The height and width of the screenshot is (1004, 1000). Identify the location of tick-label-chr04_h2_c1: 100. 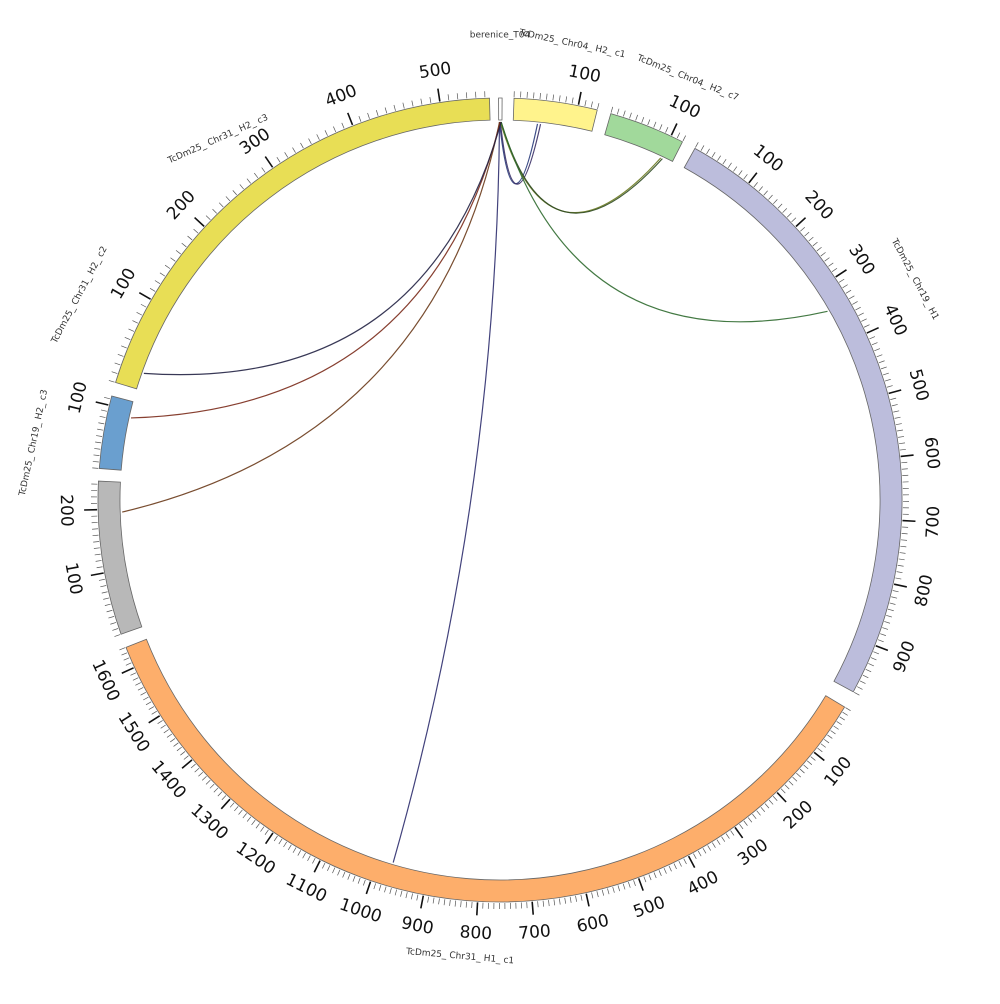
(585, 74).